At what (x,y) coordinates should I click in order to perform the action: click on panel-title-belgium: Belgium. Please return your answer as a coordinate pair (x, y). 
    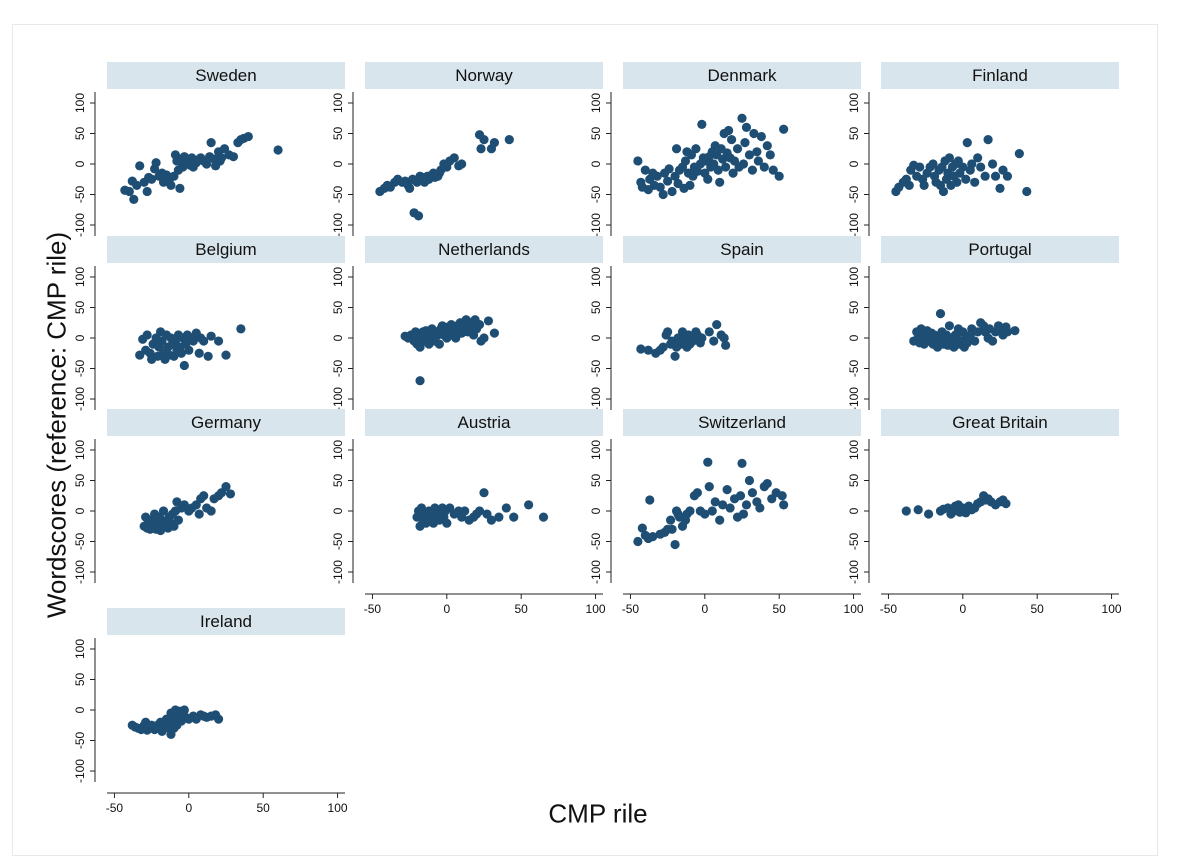
    Looking at the image, I should click on (225, 249).